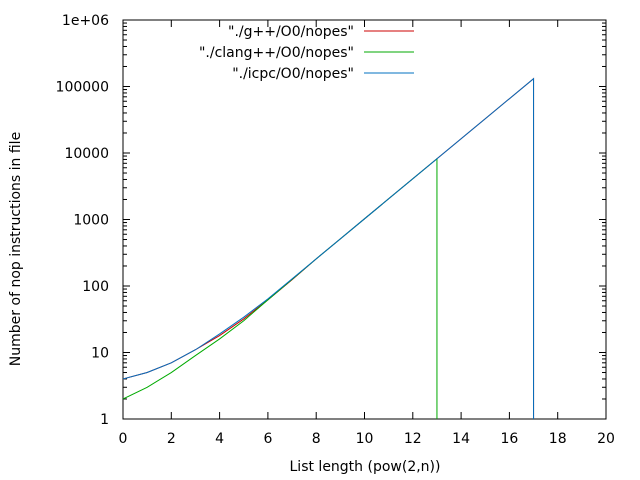  Describe the element at coordinates (291, 32) in the screenshot. I see `legend-label-1: "./g++/O0/nopes"` at that location.